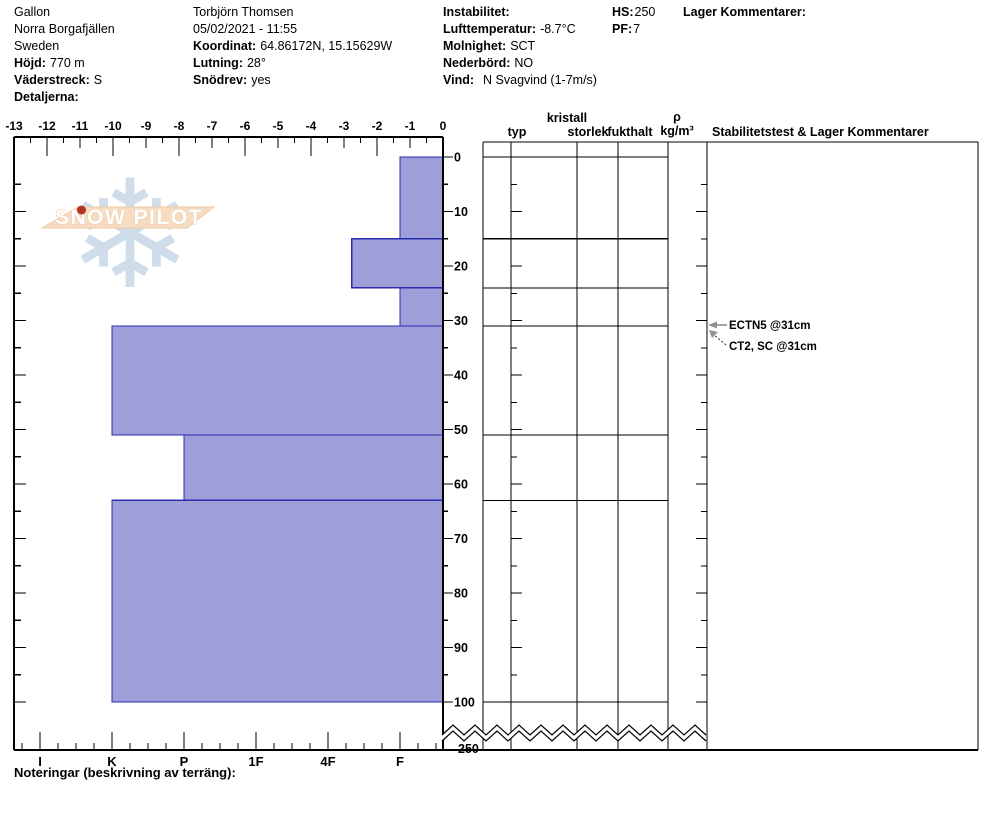 The height and width of the screenshot is (840, 994). What do you see at coordinates (461, 485) in the screenshot?
I see `depth-label: 60` at bounding box center [461, 485].